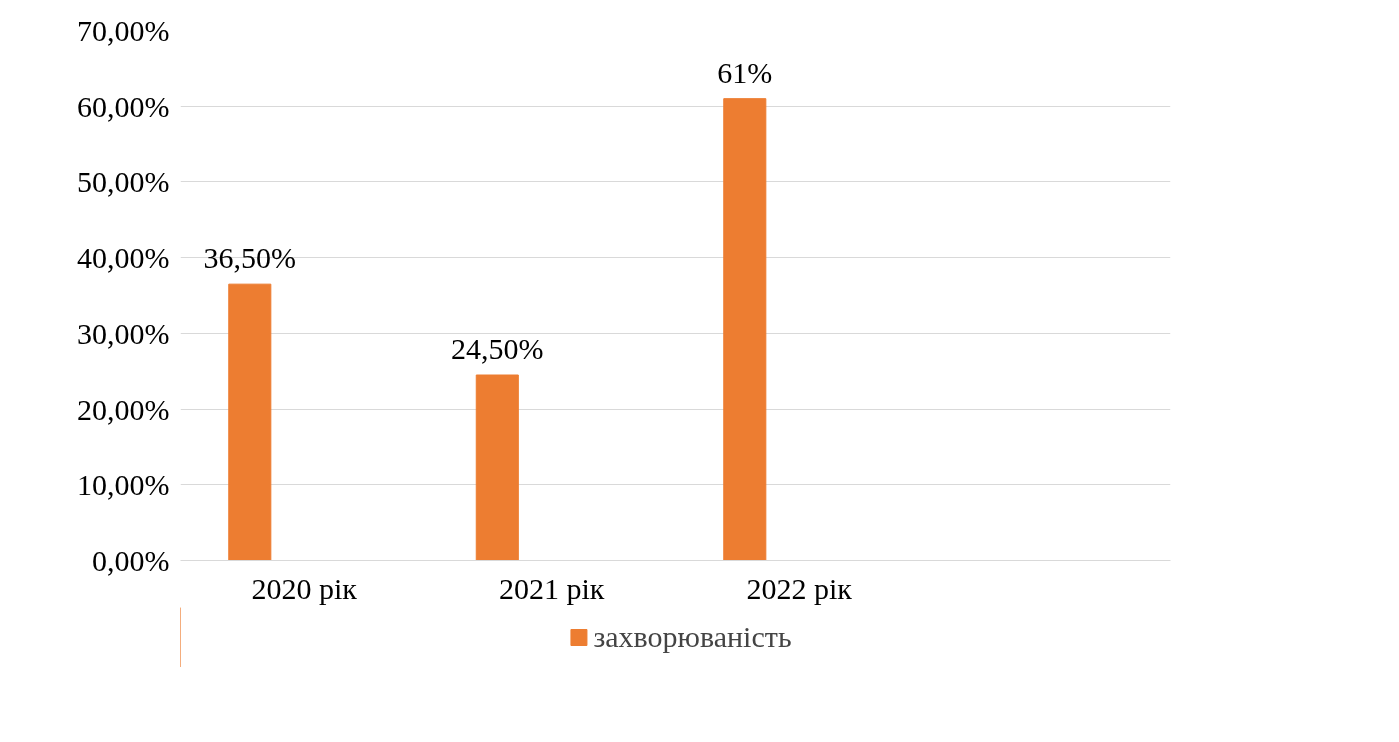 The height and width of the screenshot is (742, 1399). Describe the element at coordinates (123, 333) in the screenshot. I see `y-tick-label: 30,00%` at that location.